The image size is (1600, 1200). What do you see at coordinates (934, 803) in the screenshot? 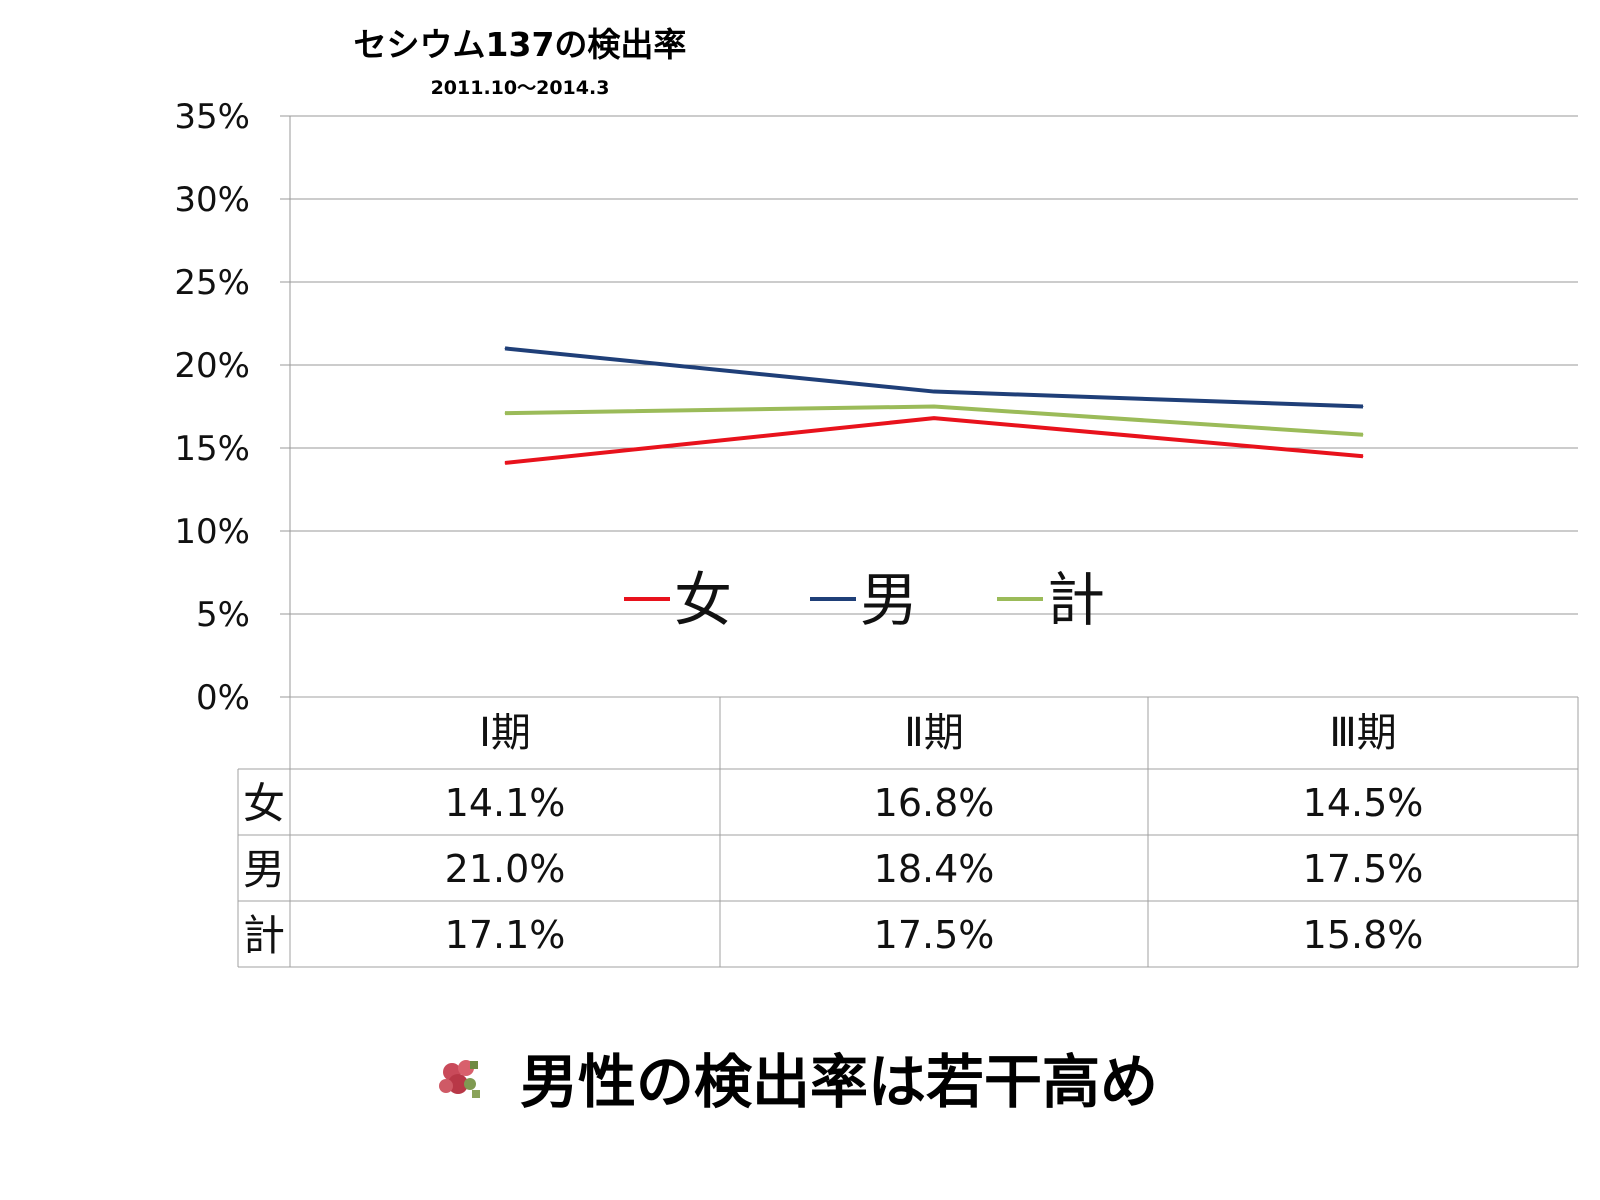
I see `table-cell: 16.8%` at bounding box center [934, 803].